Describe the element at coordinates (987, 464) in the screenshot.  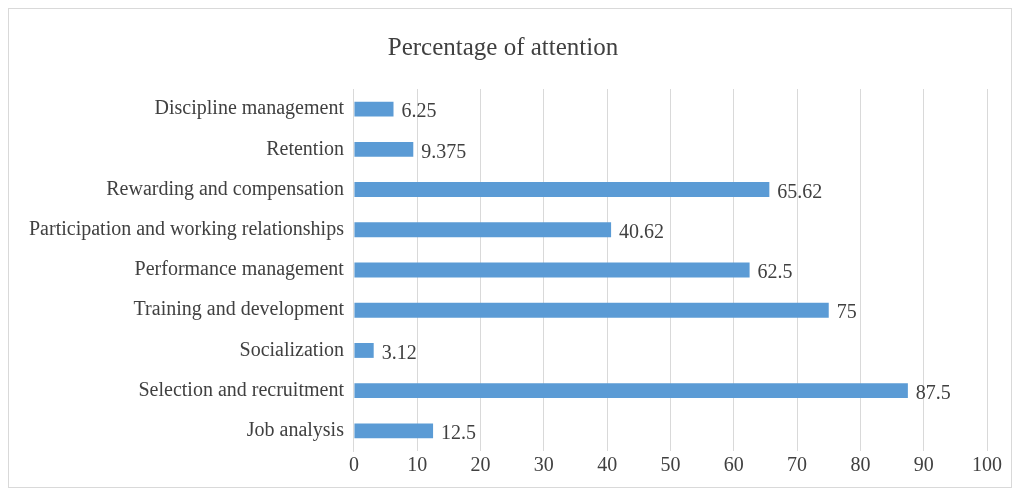
I see `x-tick-label: 100` at that location.